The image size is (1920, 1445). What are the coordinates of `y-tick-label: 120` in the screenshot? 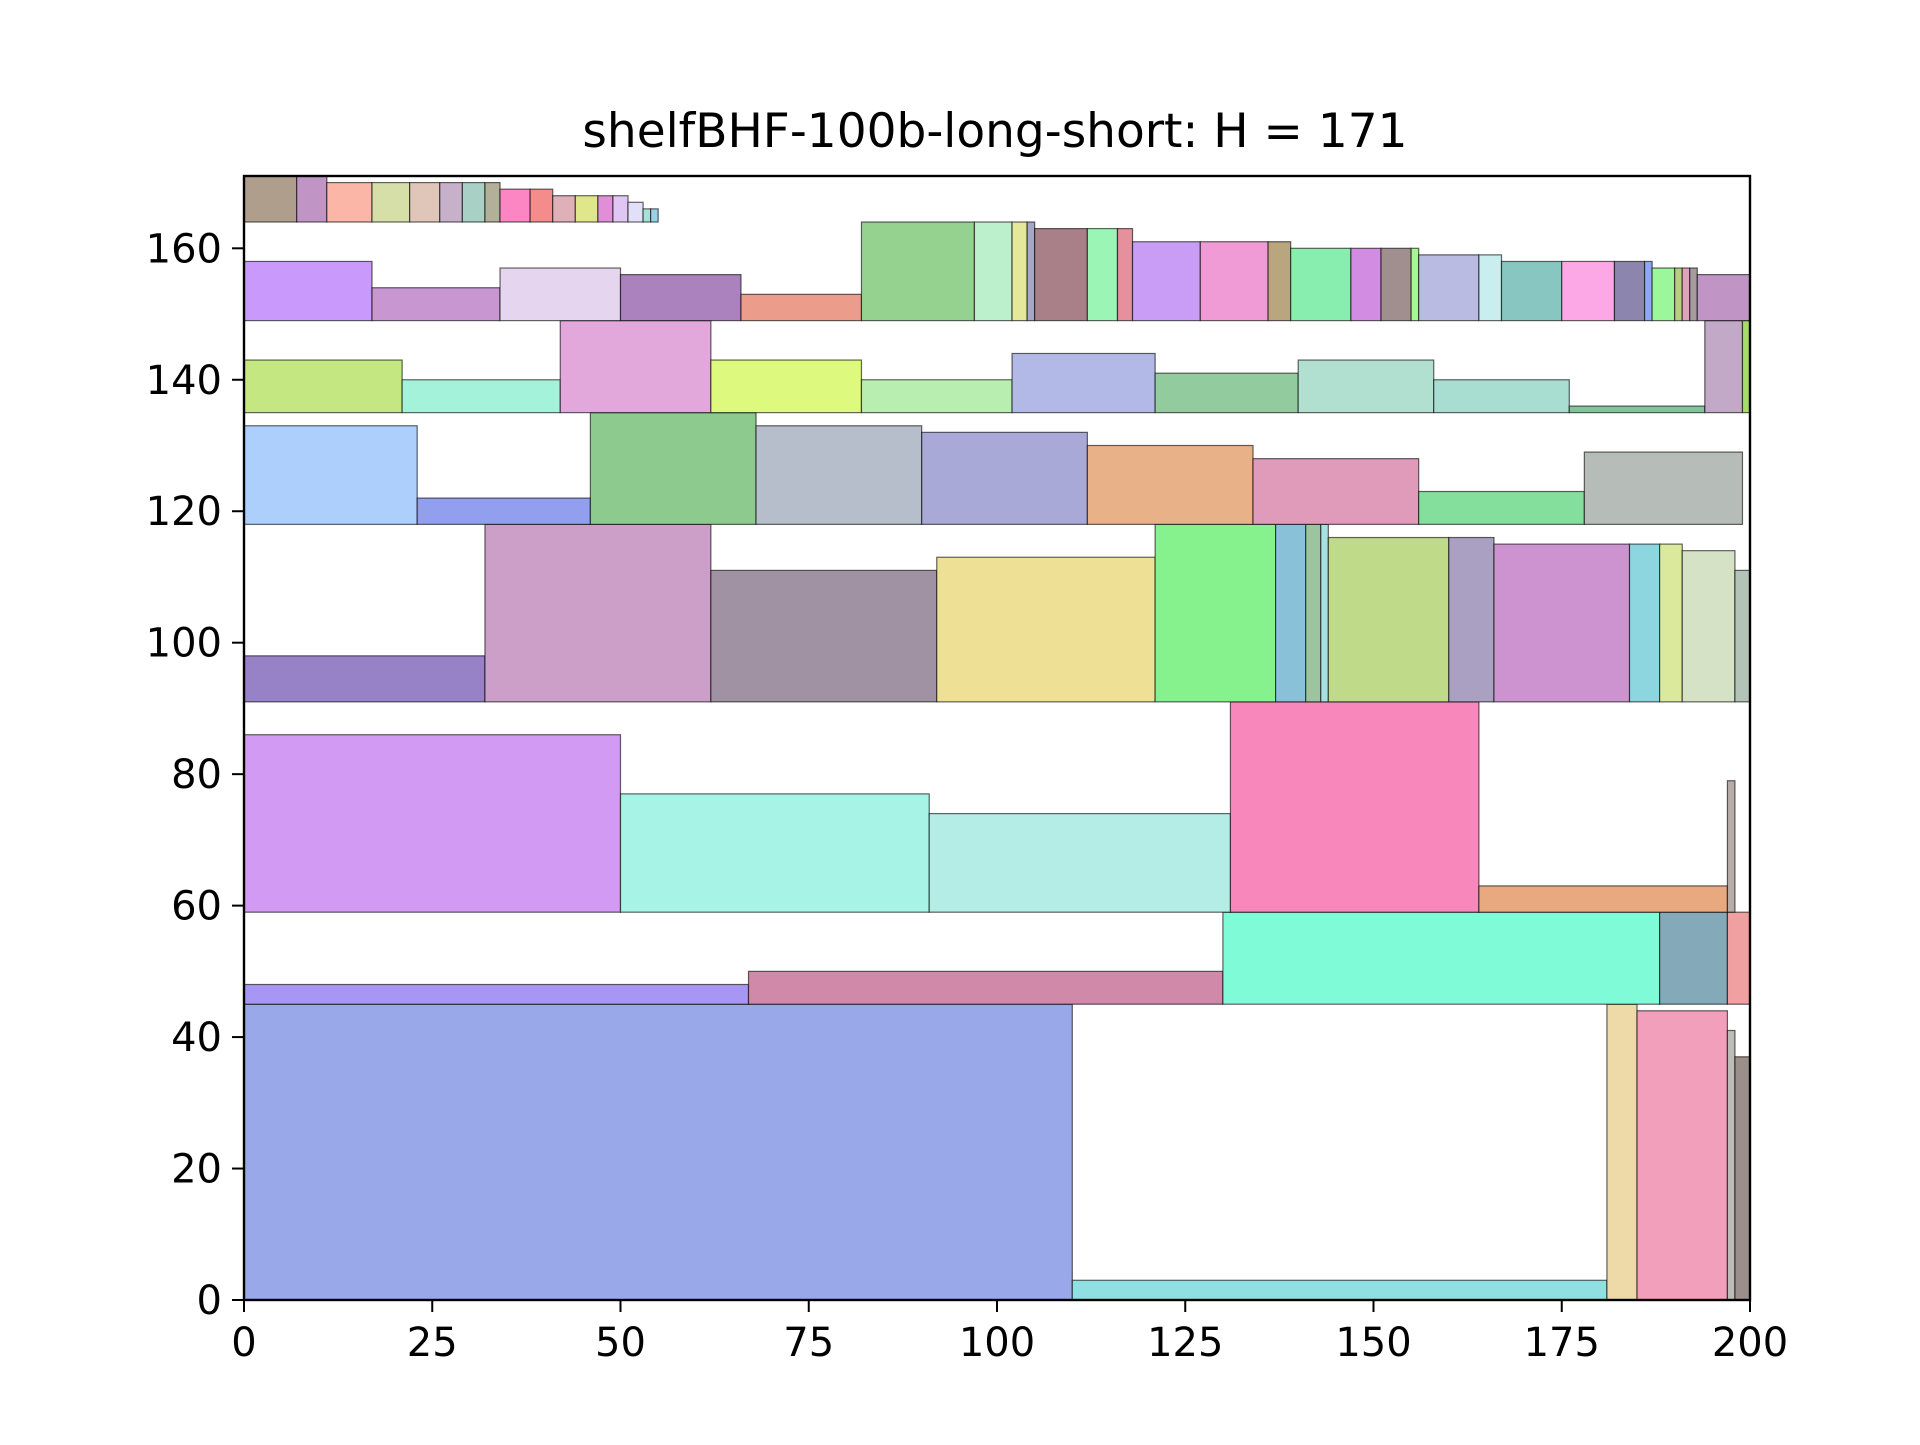 It's located at (184, 512).